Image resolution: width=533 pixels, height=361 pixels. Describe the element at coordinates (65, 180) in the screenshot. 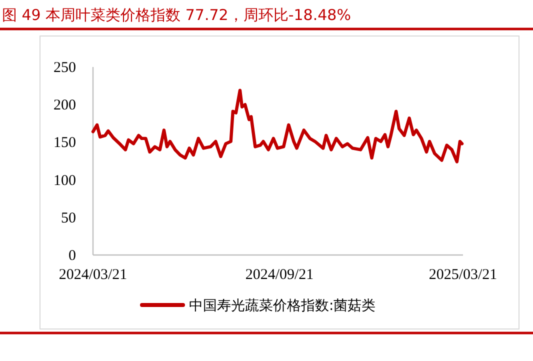

I see `y-tick-label: 100` at that location.